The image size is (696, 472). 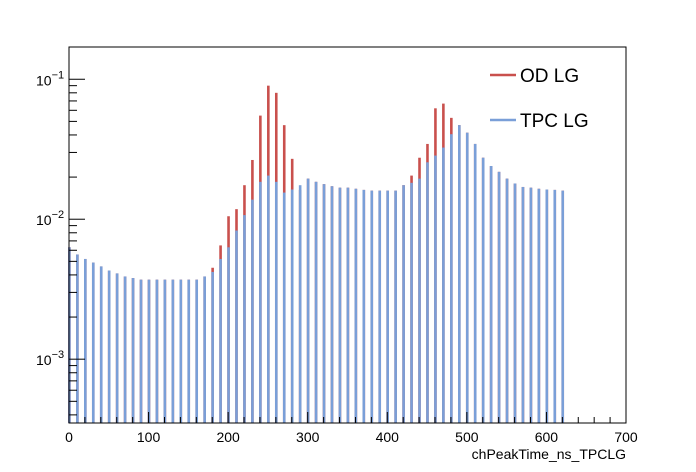 I want to click on x-tick-label: 200, so click(x=228, y=437).